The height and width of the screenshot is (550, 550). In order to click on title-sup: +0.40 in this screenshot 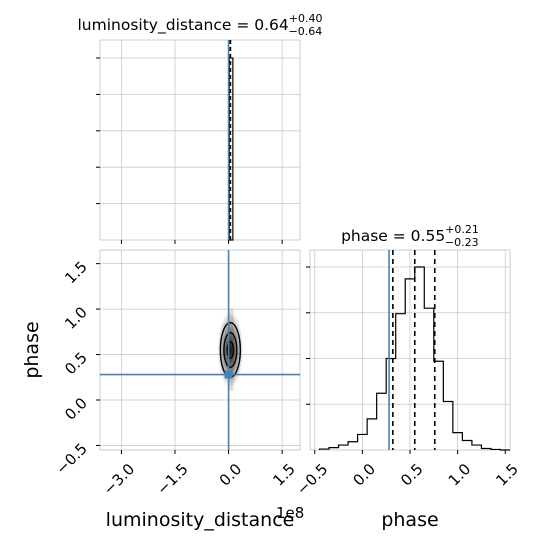, I will do `click(306, 18)`.